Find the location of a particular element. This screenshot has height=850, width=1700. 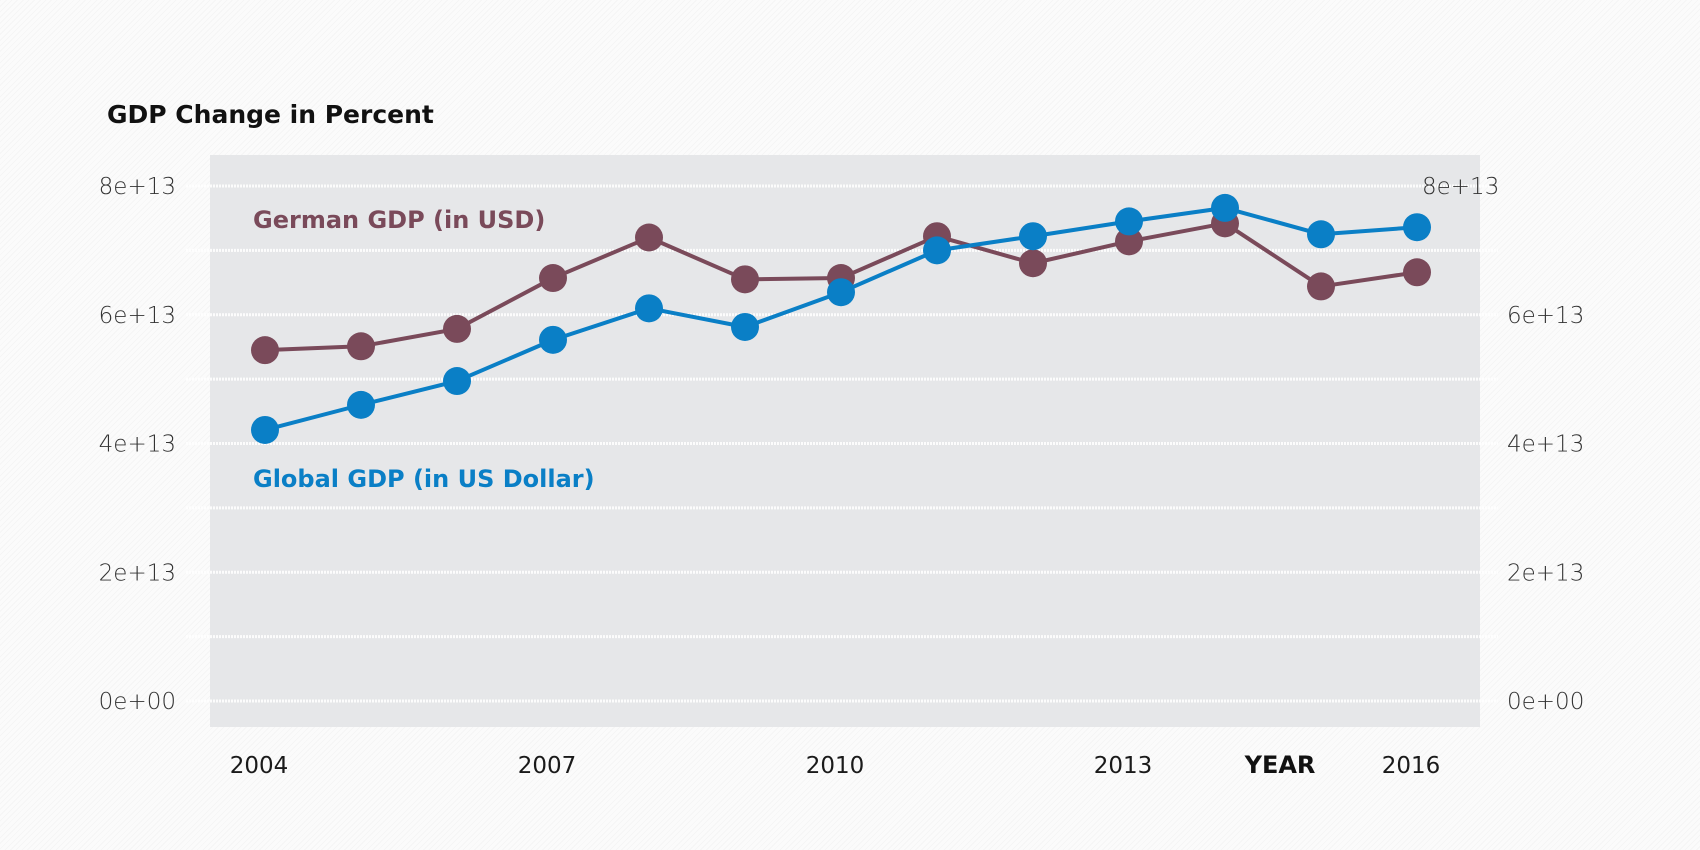

data-point-german-2012 is located at coordinates (1033, 263).